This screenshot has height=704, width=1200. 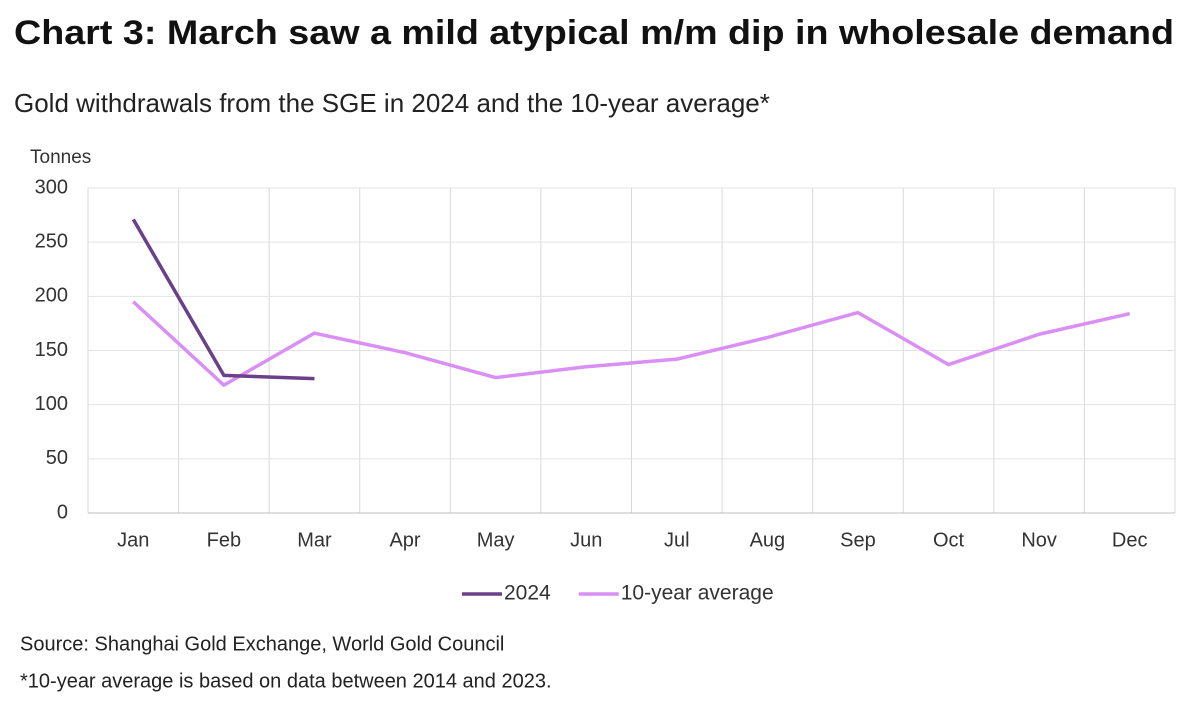 What do you see at coordinates (57, 458) in the screenshot?
I see `y-tick-label: 50` at bounding box center [57, 458].